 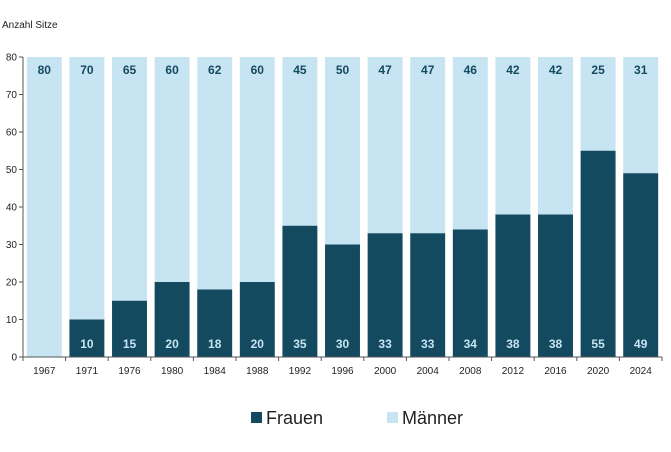 I want to click on data-label-maenner-2012: 42, so click(x=513, y=70).